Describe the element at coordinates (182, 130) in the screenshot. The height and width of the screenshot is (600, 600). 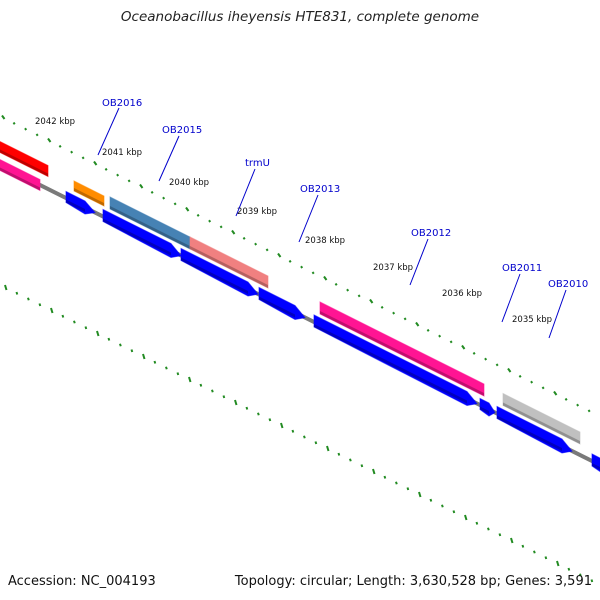
I see `gene-label: OB2015` at that location.